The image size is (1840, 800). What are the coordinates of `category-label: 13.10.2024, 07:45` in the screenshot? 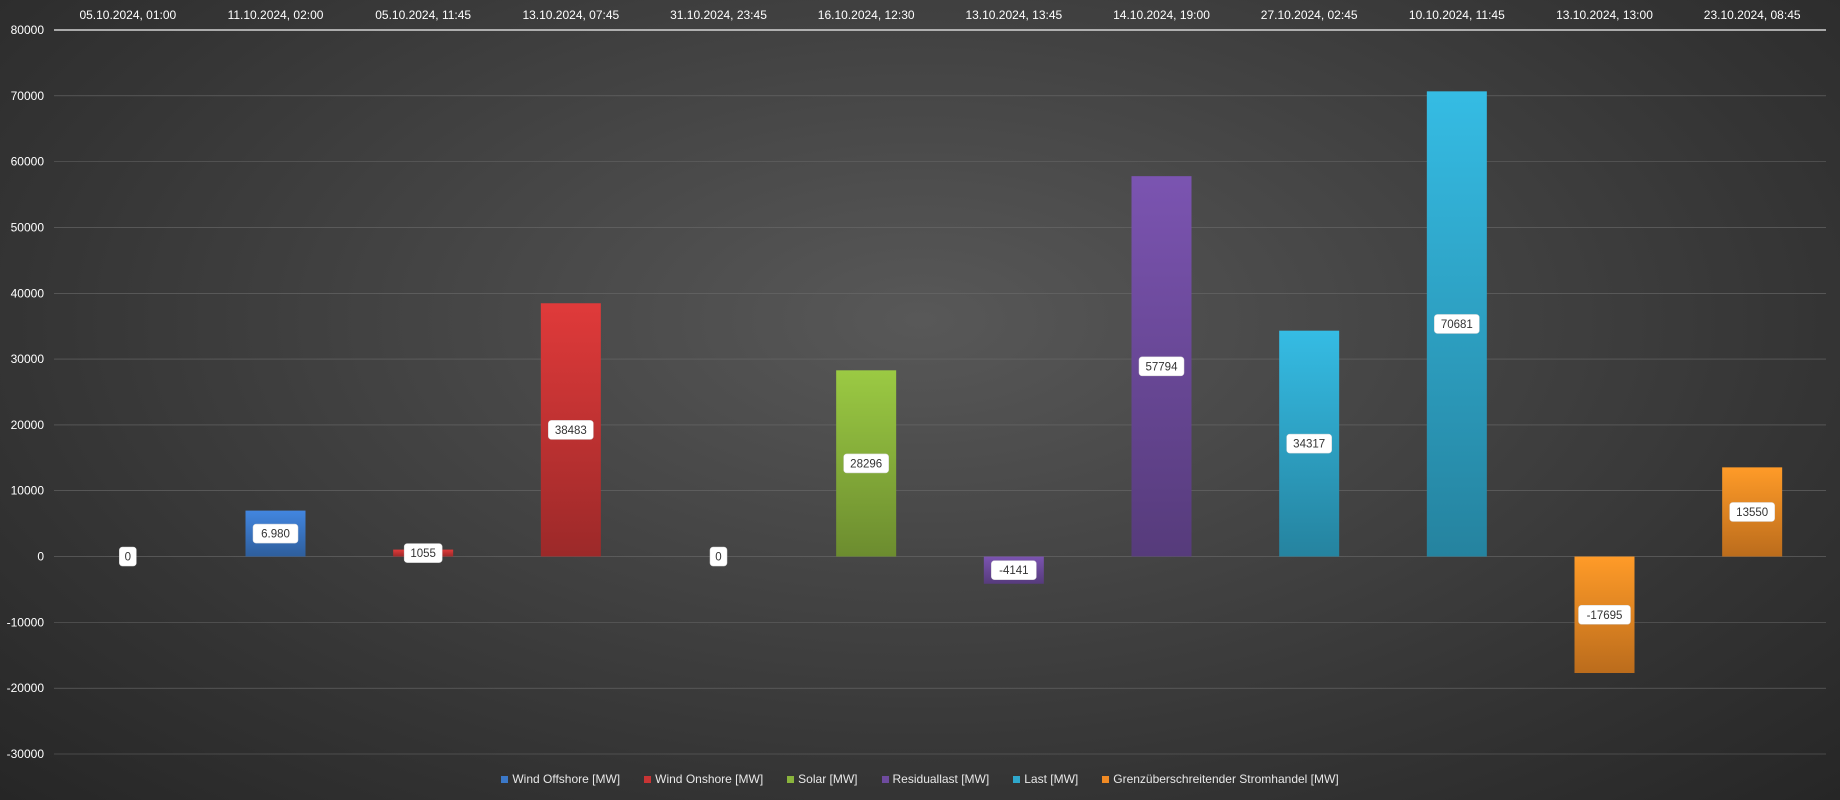 It's located at (570, 15).